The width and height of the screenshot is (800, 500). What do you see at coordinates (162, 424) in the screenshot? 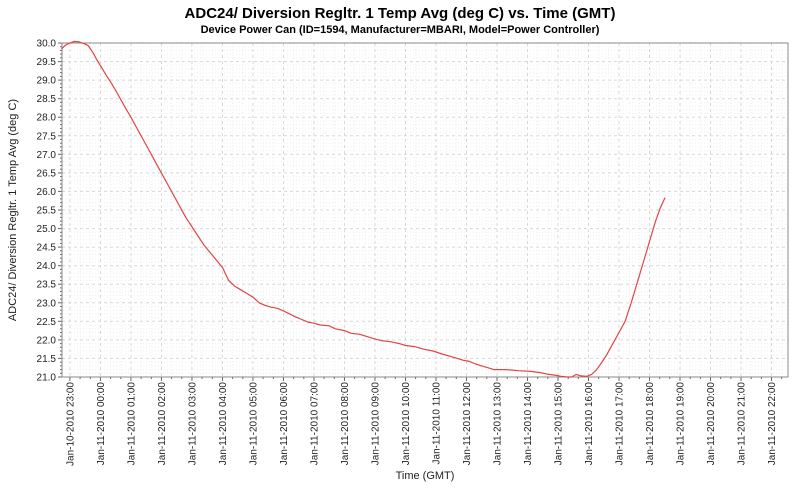
I see `x-tick-label: Jan-11-2010 02:00` at bounding box center [162, 424].